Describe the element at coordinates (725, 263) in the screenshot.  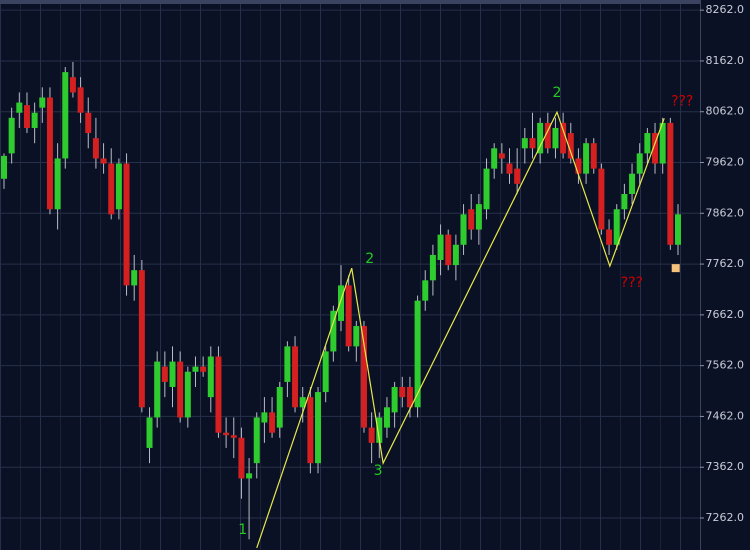
I see `y-tick-label: 7762.0` at that location.